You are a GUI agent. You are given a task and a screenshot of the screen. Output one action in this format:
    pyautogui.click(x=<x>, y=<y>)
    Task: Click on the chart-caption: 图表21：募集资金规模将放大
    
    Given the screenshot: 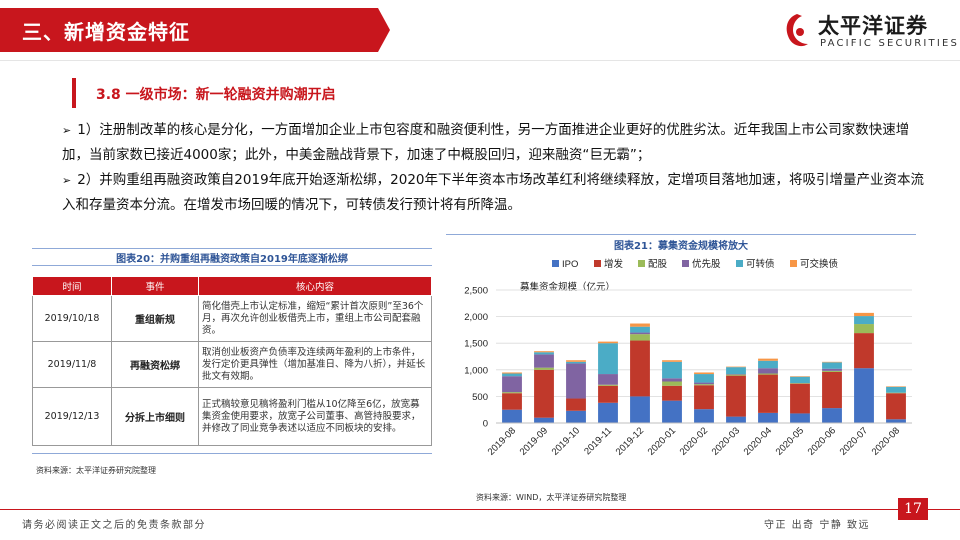 What is the action you would take?
    pyautogui.click(x=681, y=246)
    